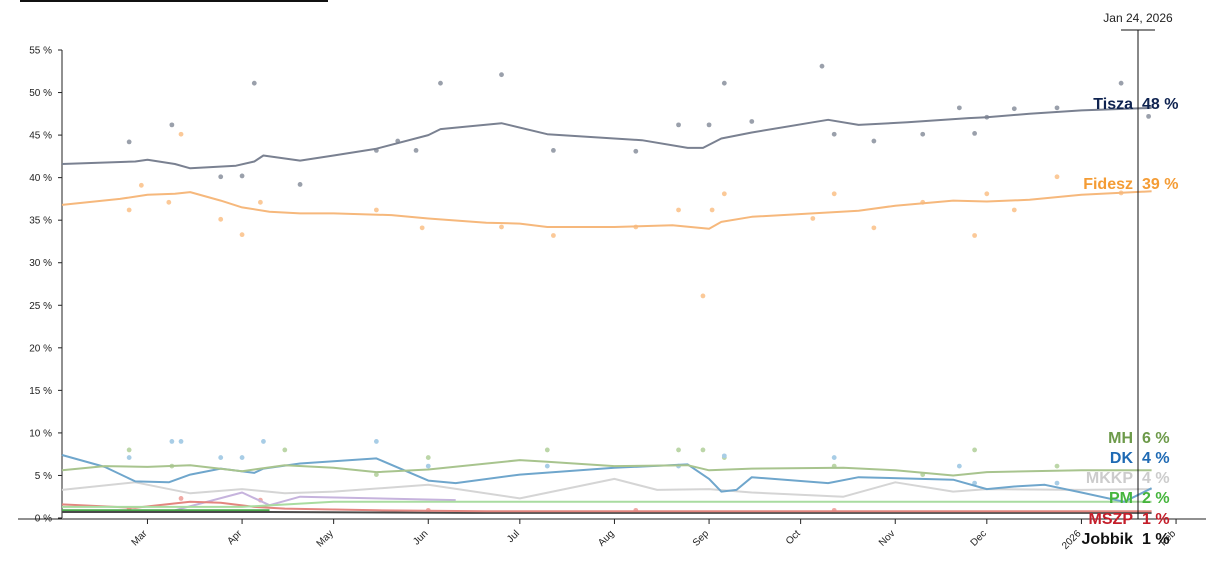 The height and width of the screenshot is (563, 1206). What do you see at coordinates (40, 391) in the screenshot?
I see `y-tick-label: 15 %` at bounding box center [40, 391].